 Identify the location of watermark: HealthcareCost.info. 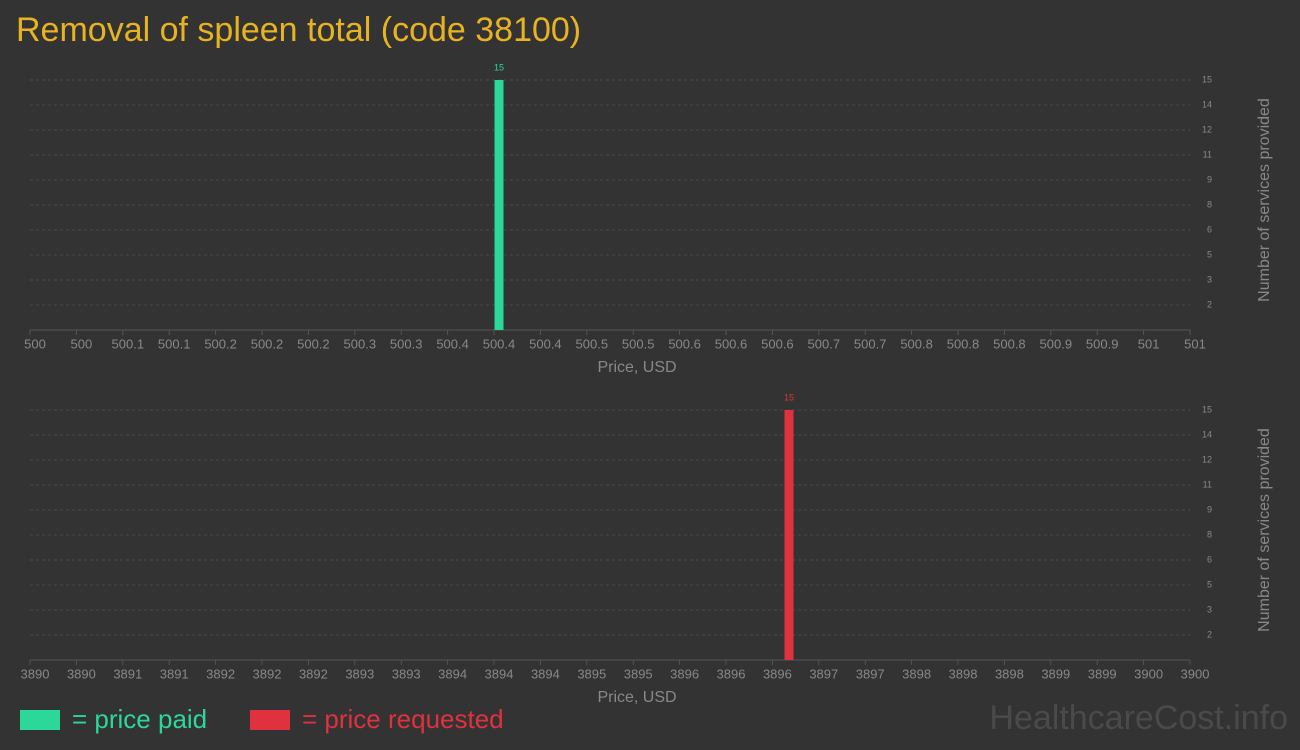
(1138, 718).